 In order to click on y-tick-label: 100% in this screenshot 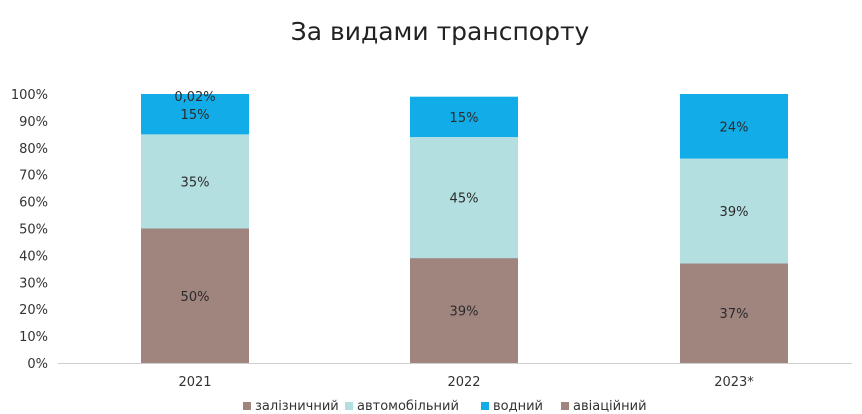, I will do `click(29, 95)`.